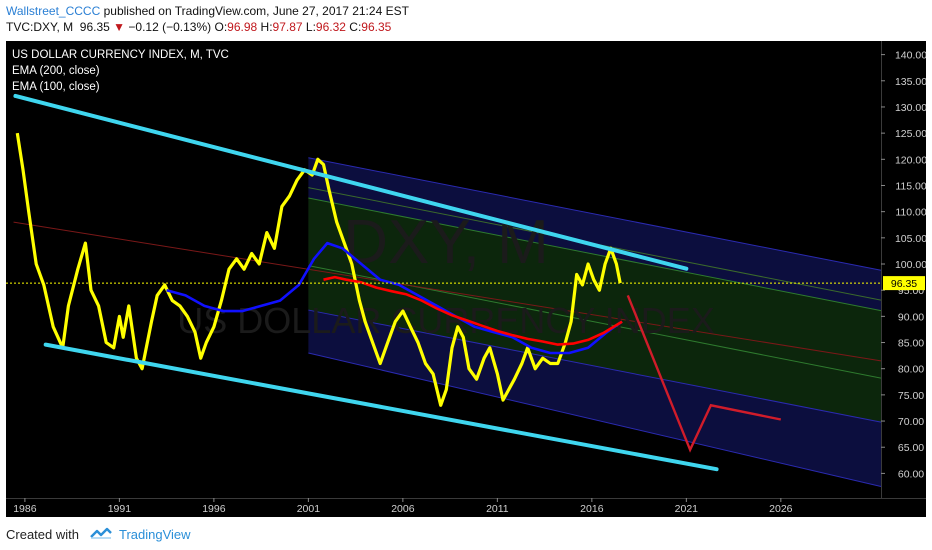  What do you see at coordinates (911, 422) in the screenshot?
I see `y-tick-label: 70.00` at bounding box center [911, 422].